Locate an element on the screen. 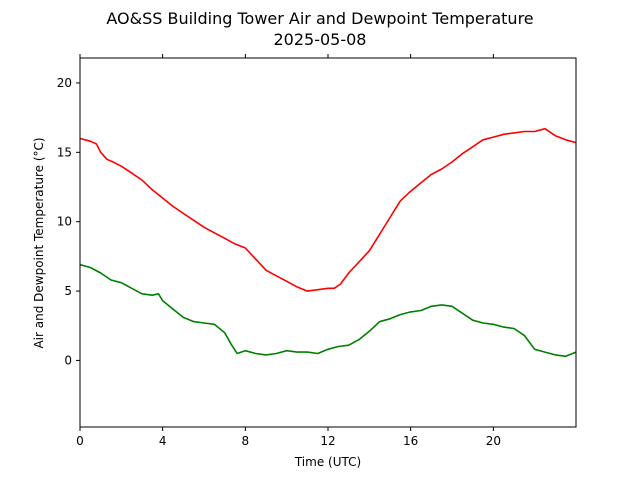  y-axis-label: Air and Dewpoint Temperature (°C) is located at coordinates (39, 242).